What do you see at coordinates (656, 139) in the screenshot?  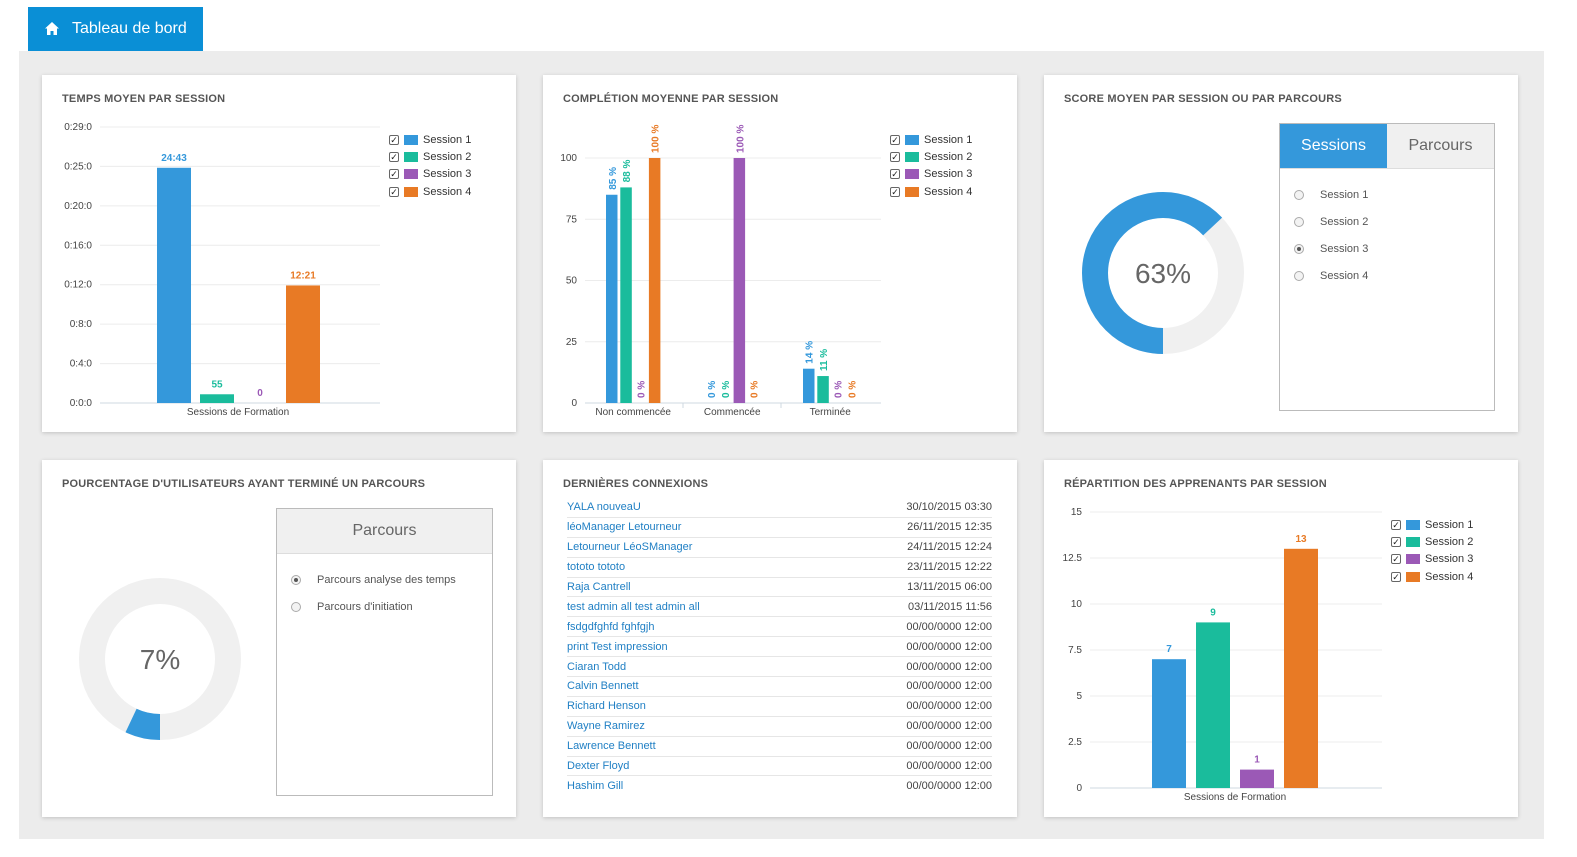 I see `bar-value-label: 100 %` at bounding box center [656, 139].